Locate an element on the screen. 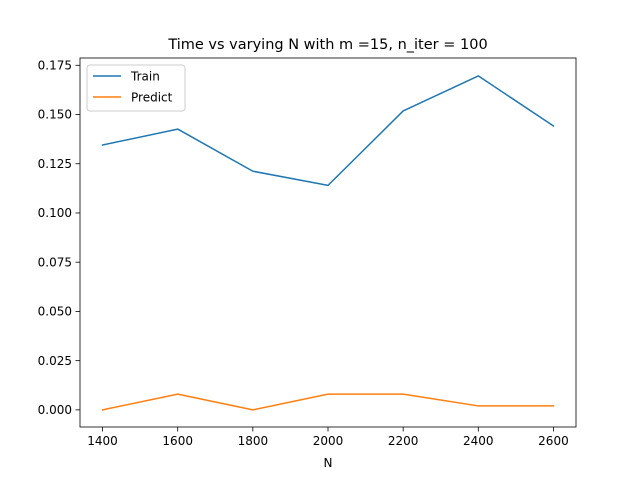  y-tick-label: 0.050 is located at coordinates (55, 312).